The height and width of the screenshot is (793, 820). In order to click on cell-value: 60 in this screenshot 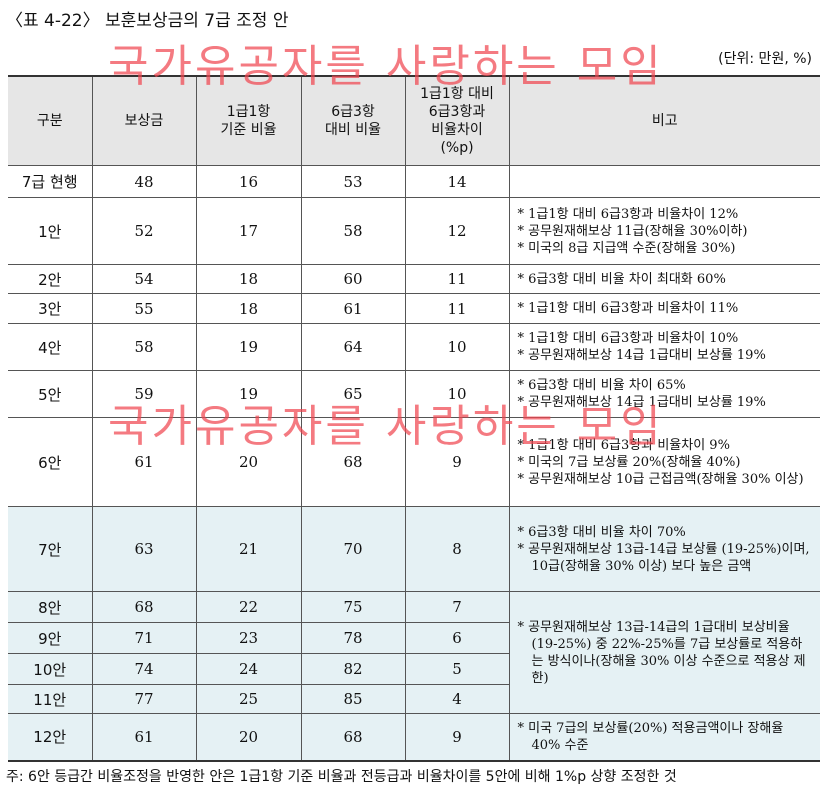, I will do `click(353, 279)`.